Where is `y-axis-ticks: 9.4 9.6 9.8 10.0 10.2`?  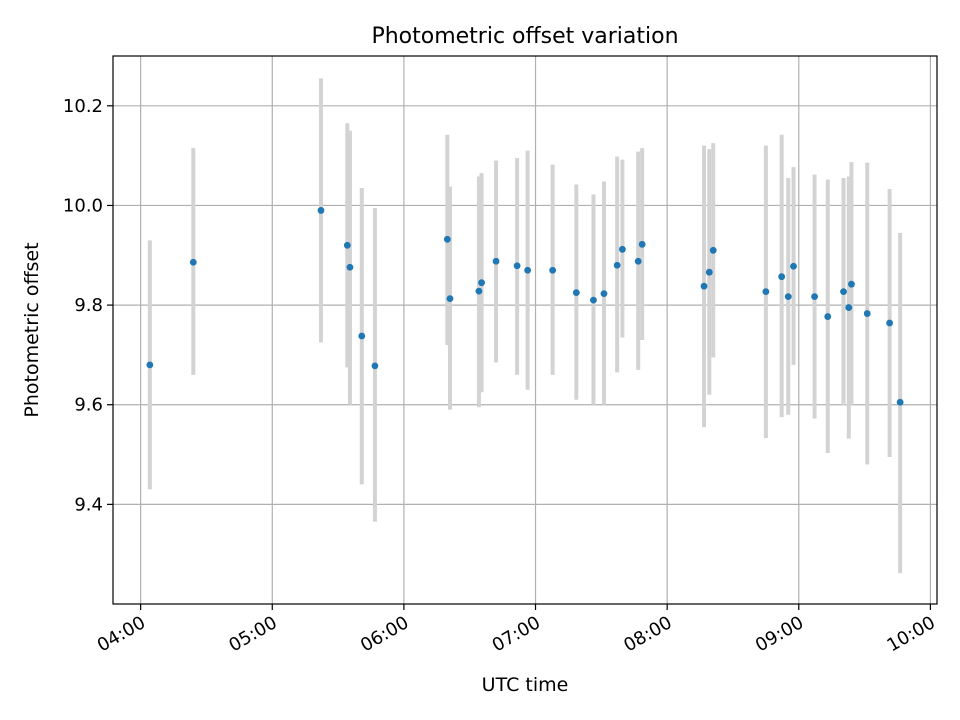
y-axis-ticks: 9.4 9.6 9.8 10.0 10.2 is located at coordinates (88, 305).